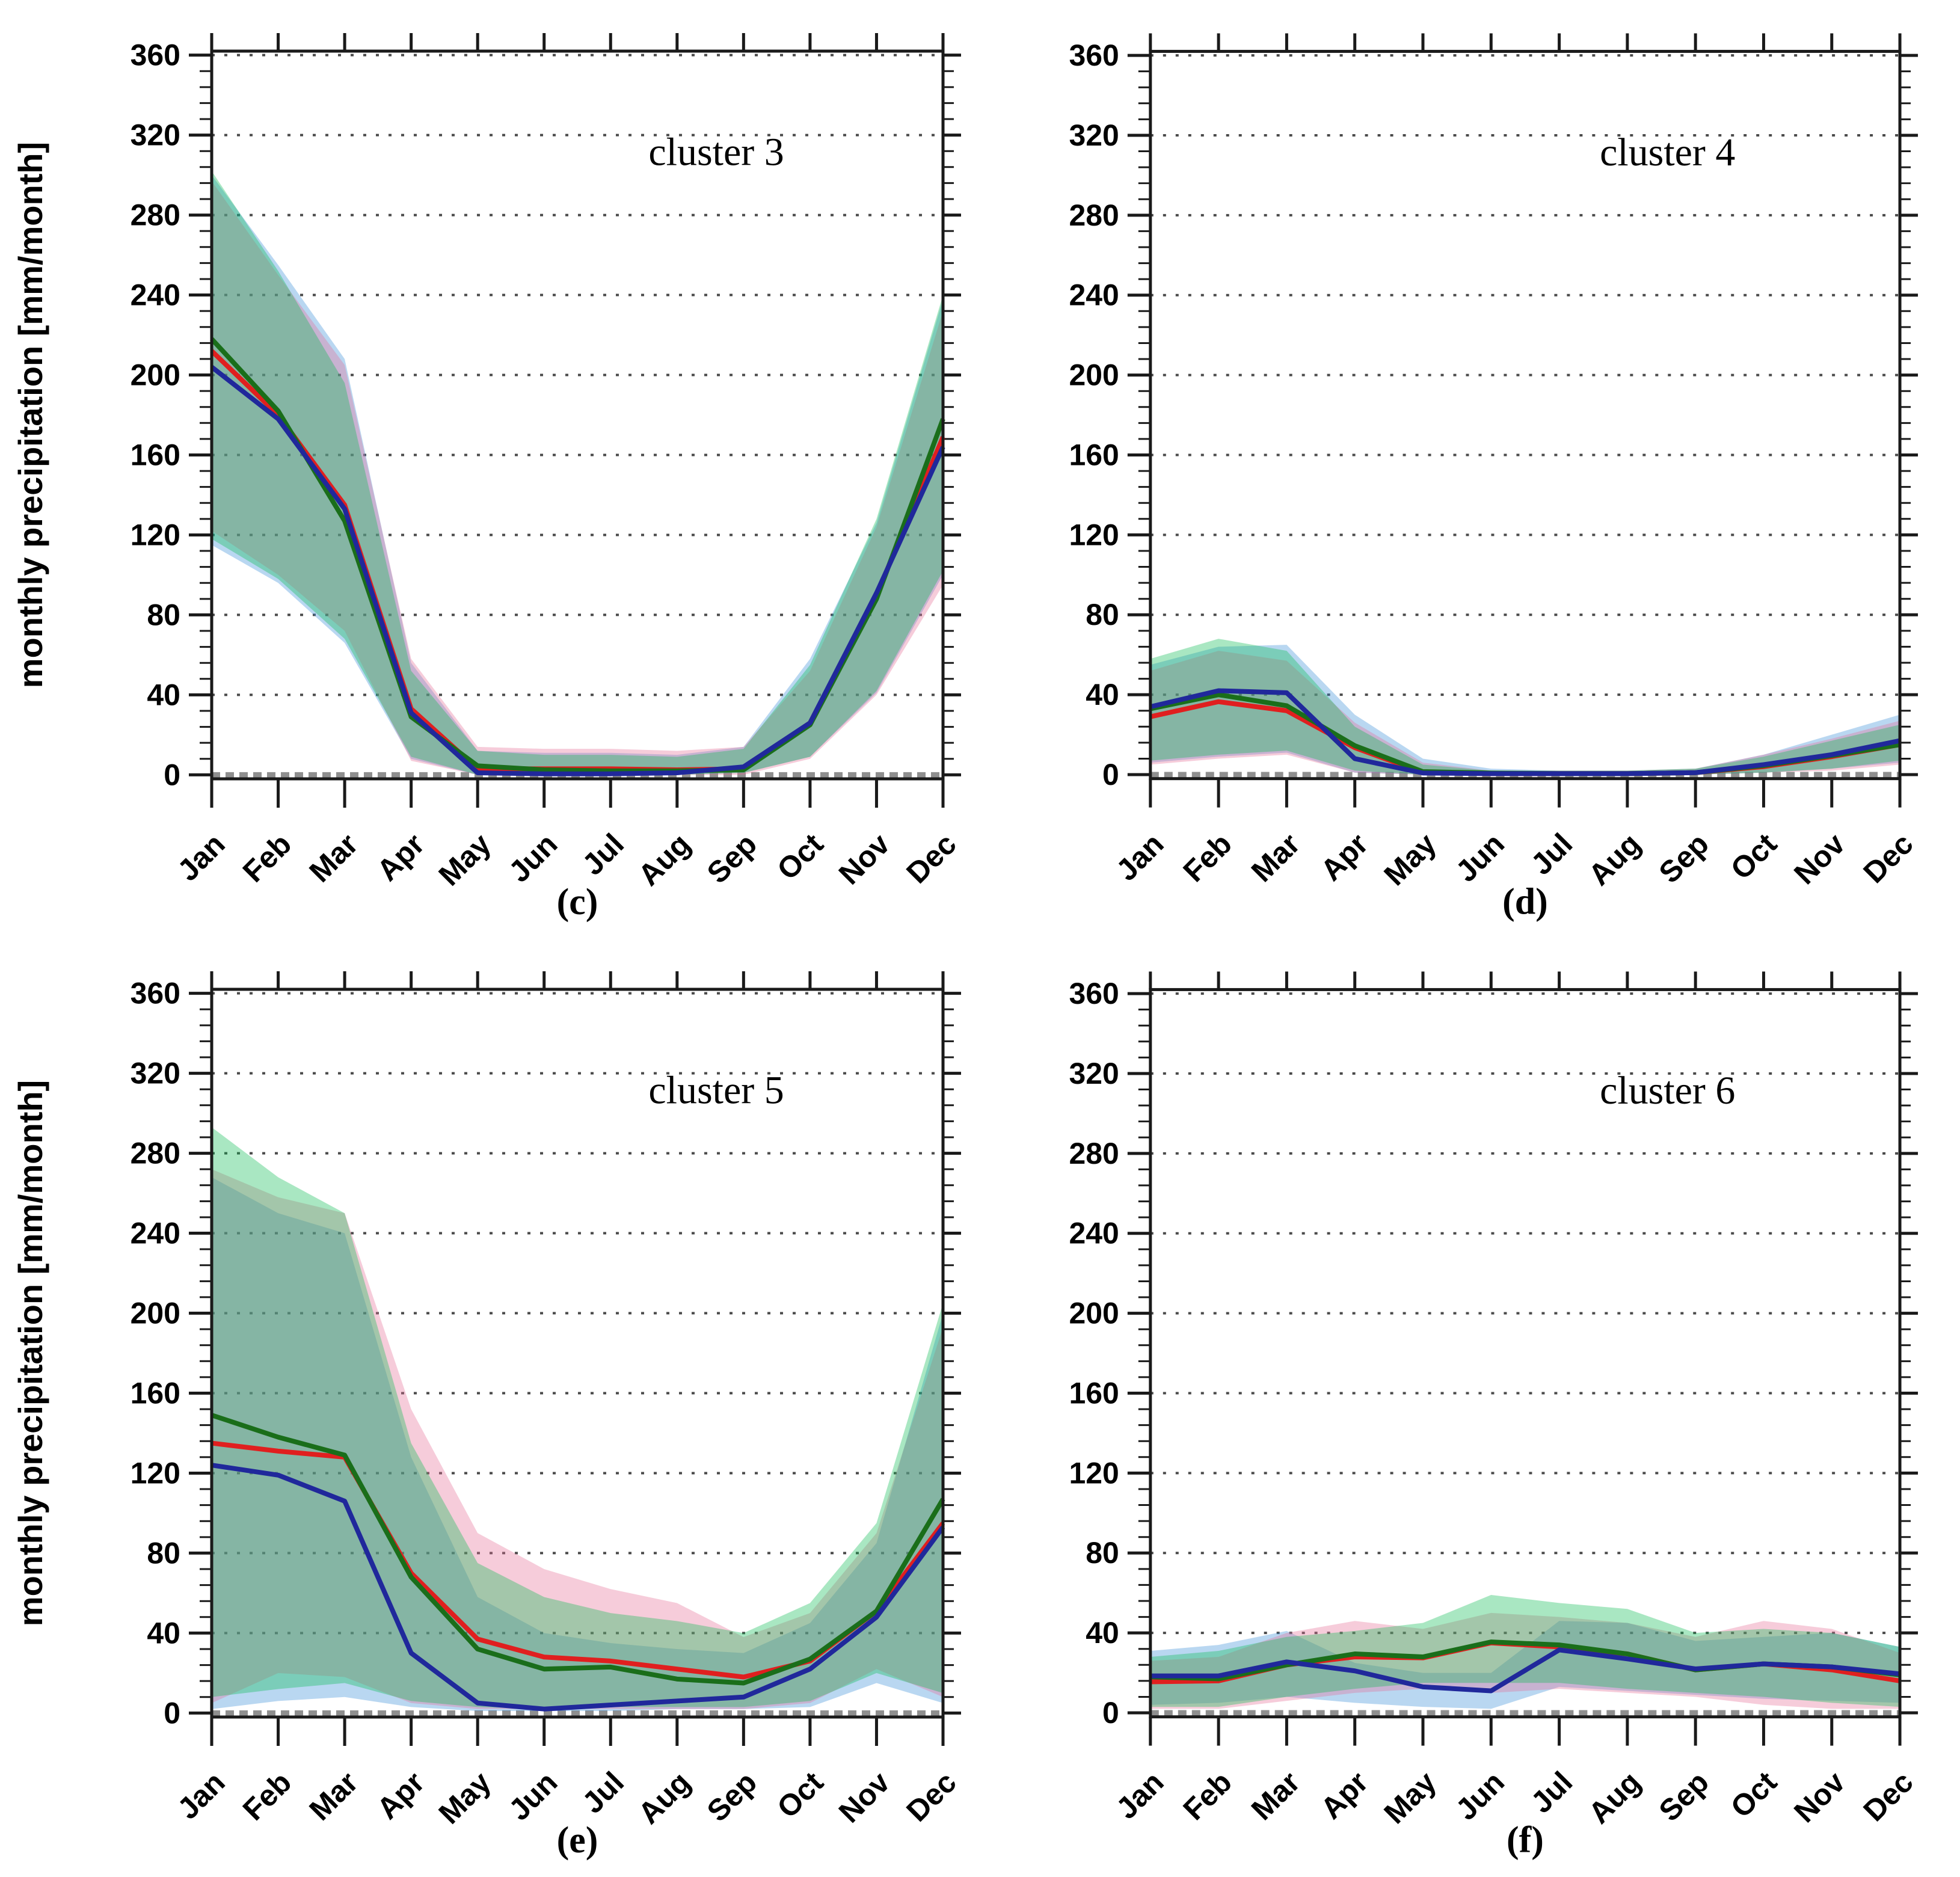  Describe the element at coordinates (577, 1840) in the screenshot. I see `subplot-letter: (e)` at that location.